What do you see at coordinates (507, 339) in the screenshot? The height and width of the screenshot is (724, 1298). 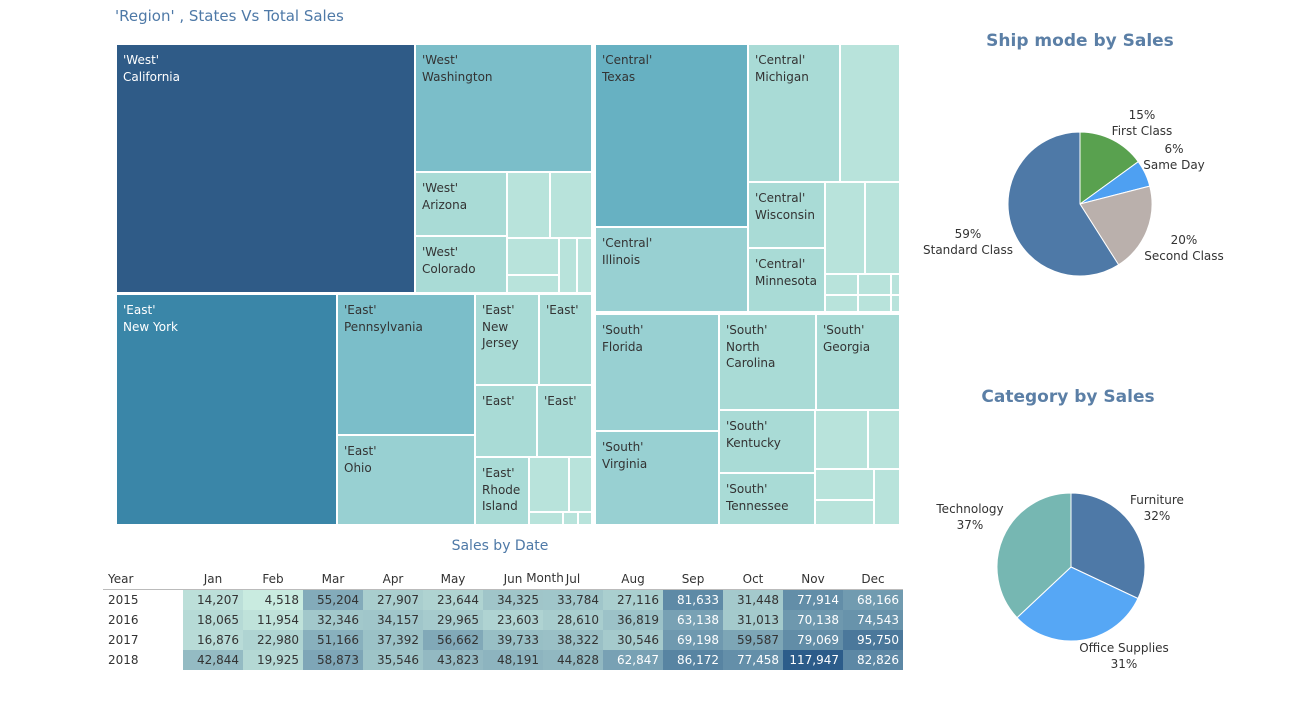 I see `treemap-cell: 'East' New Jersey` at bounding box center [507, 339].